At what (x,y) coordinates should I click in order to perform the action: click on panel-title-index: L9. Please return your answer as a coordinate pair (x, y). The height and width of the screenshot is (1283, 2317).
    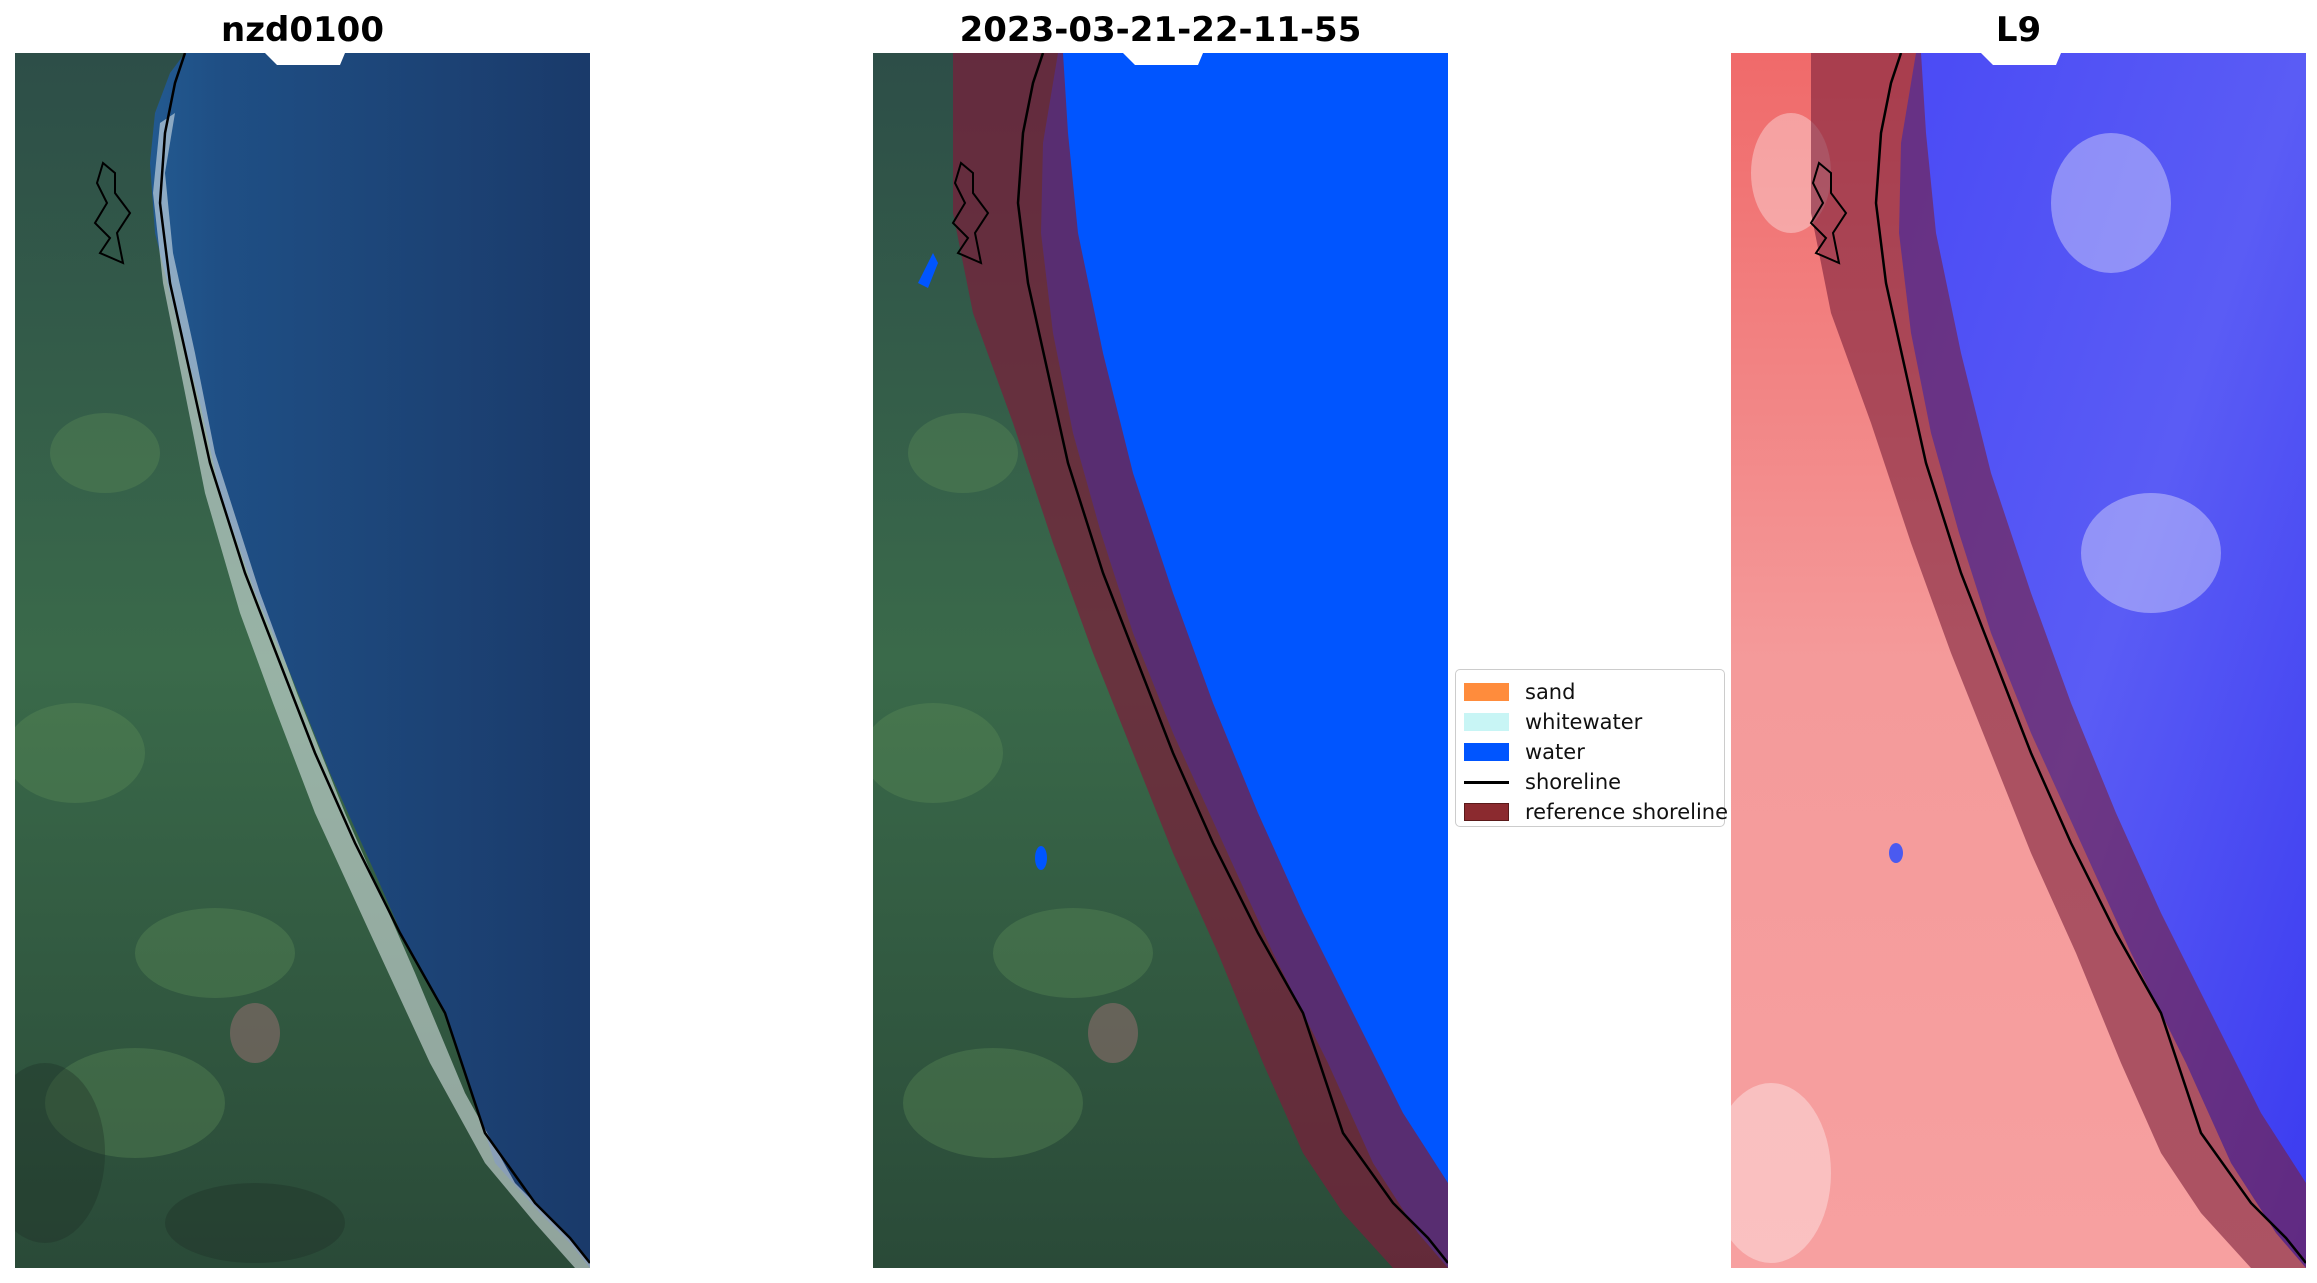
    Looking at the image, I should click on (2018, 30).